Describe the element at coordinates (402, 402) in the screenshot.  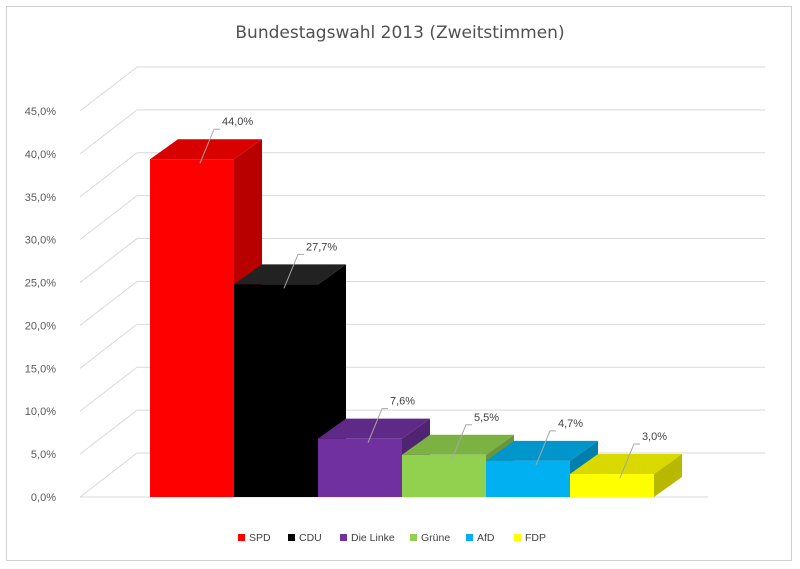
I see `data-label: 7,6%` at that location.